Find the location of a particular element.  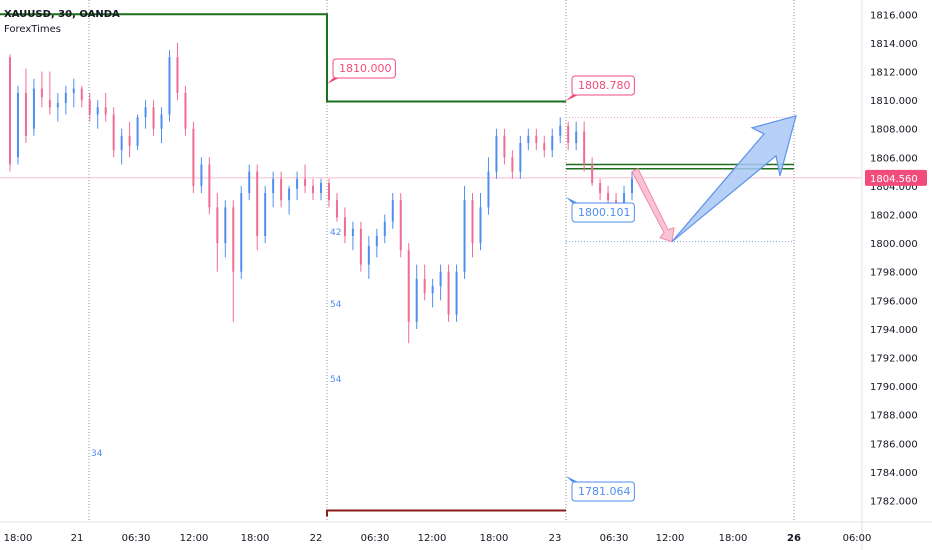

price-tick-label: 1784.000 is located at coordinates (894, 473).